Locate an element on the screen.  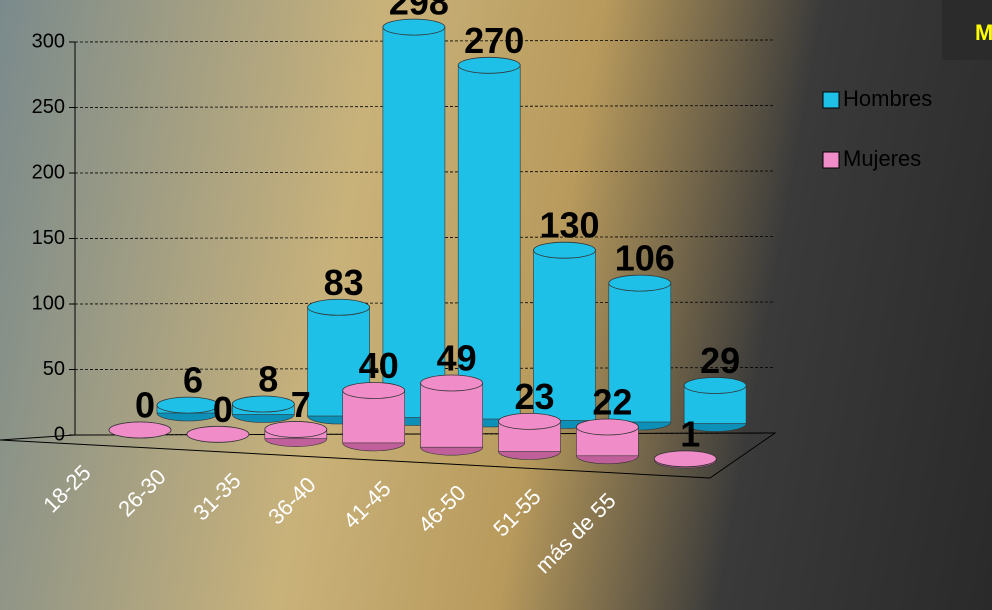
value-label: 270 is located at coordinates (494, 40).